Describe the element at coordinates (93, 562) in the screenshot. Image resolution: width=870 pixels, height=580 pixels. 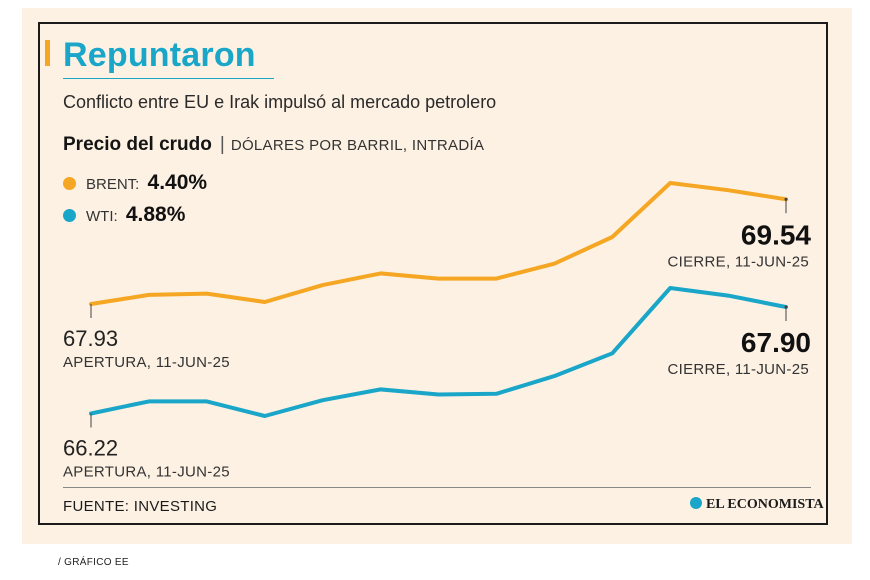
I see `graphic-credit: / GRÁFICO EE` at that location.